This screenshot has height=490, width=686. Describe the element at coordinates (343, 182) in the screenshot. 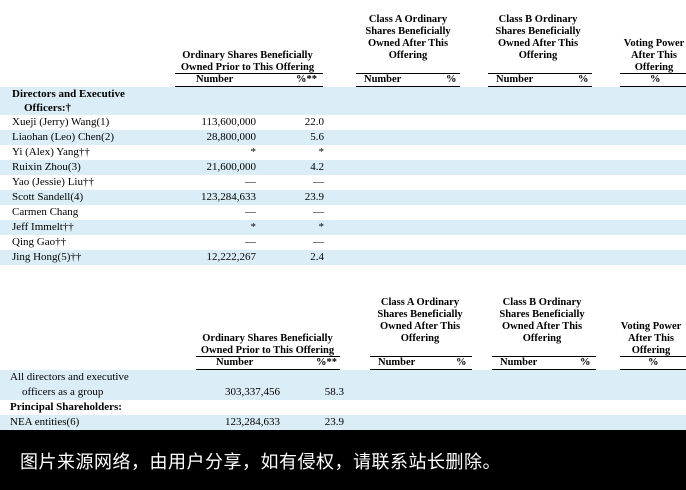

I see `table-row: Yao (Jessie) Liu†† — —` at that location.